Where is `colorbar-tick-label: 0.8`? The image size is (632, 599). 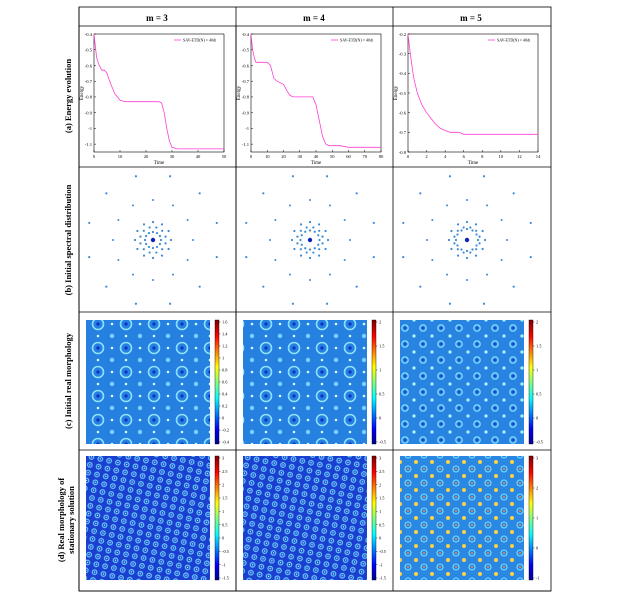 colorbar-tick-label: 0.8 is located at coordinates (225, 370).